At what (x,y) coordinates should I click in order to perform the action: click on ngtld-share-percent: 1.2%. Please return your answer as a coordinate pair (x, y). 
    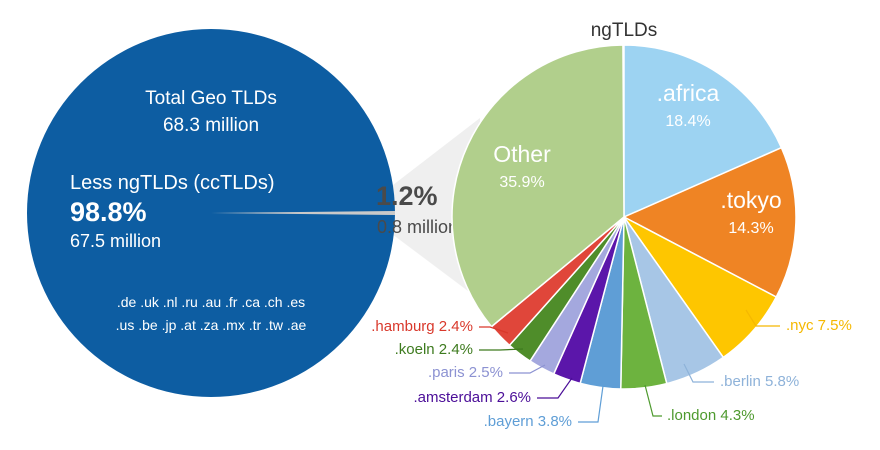
    Looking at the image, I should click on (407, 196).